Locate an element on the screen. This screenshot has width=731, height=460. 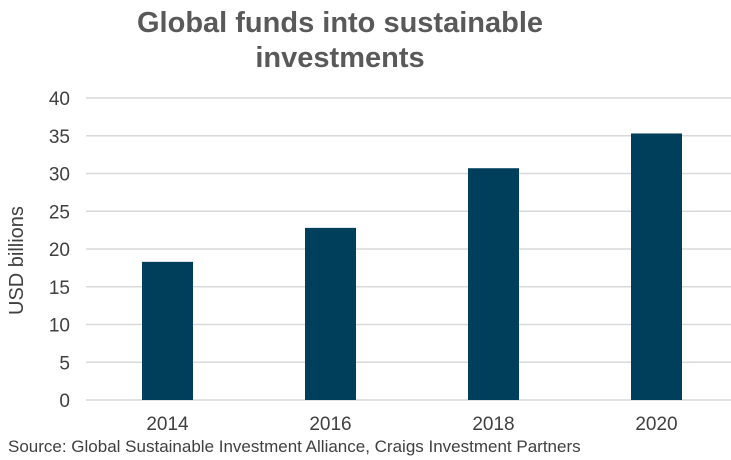
x-tick-label: 2018 is located at coordinates (493, 424).